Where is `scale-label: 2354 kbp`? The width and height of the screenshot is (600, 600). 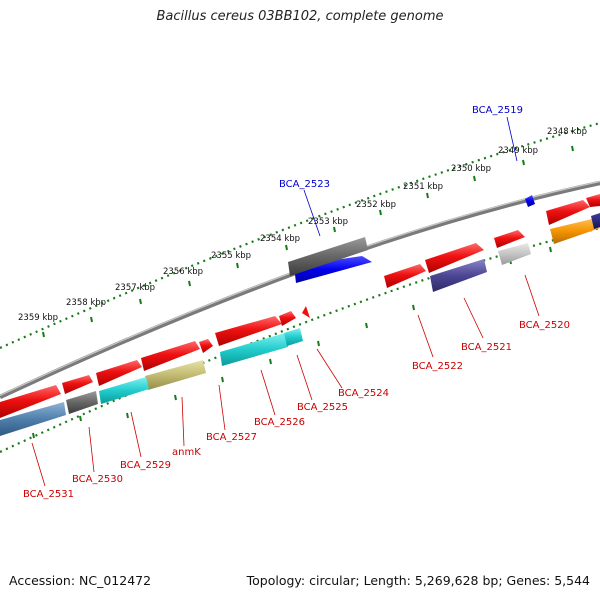 scale-label: 2354 kbp is located at coordinates (280, 239).